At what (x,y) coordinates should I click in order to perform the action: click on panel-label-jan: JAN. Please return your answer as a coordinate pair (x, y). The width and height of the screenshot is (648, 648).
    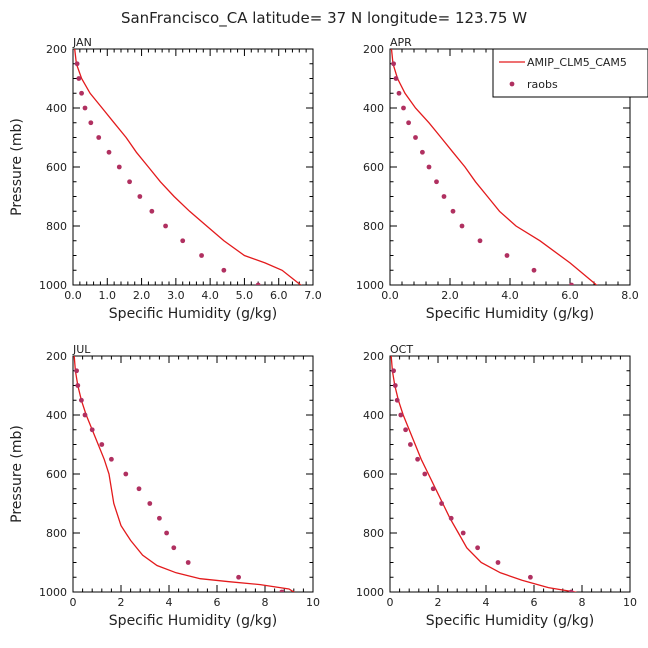
    Looking at the image, I should click on (82, 42).